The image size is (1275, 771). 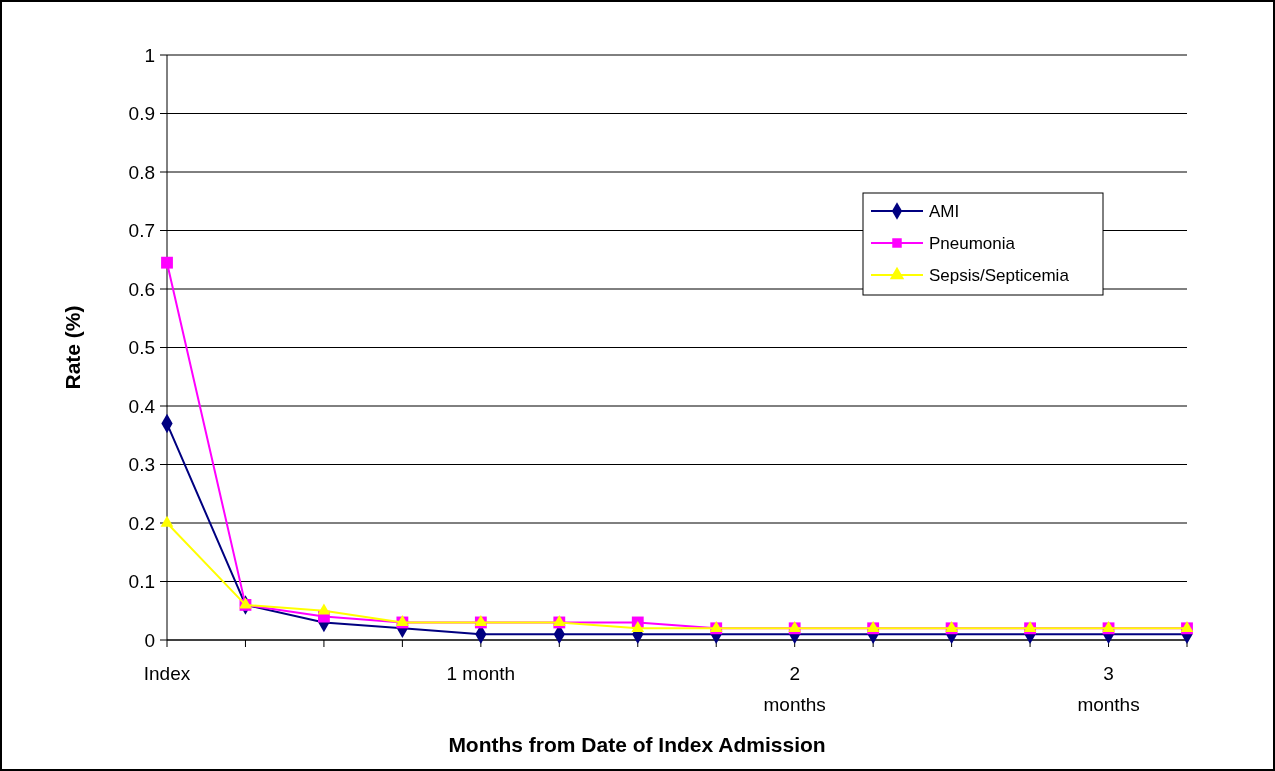 I want to click on y-tick-label: 0.1, so click(x=141, y=582).